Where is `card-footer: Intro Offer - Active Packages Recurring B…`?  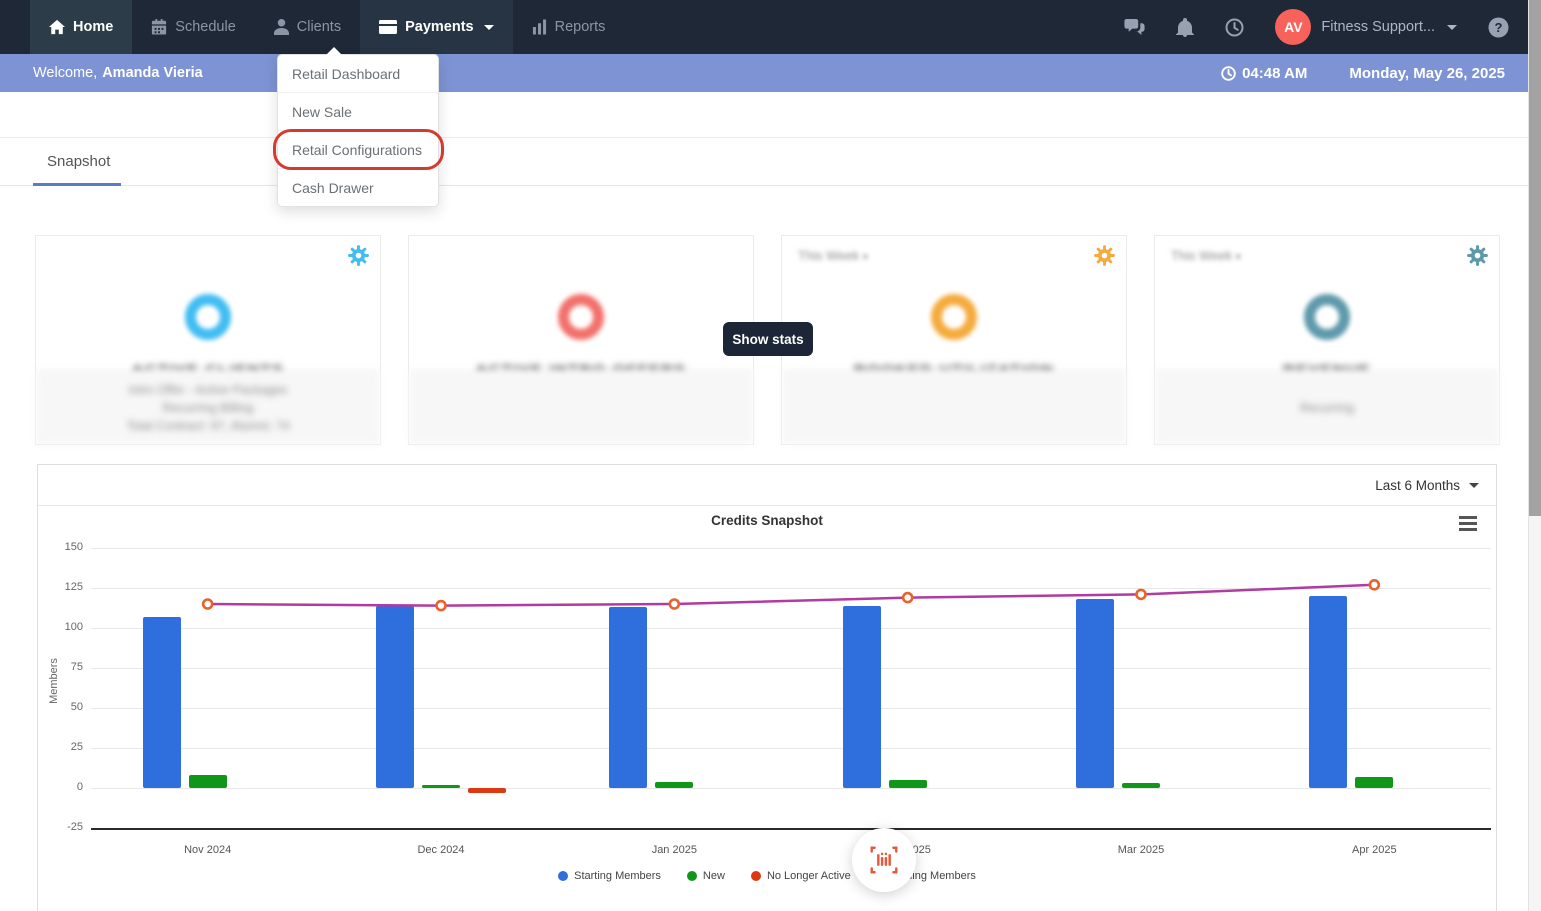 card-footer: Intro Offer - Active Packages Recurring B… is located at coordinates (208, 407).